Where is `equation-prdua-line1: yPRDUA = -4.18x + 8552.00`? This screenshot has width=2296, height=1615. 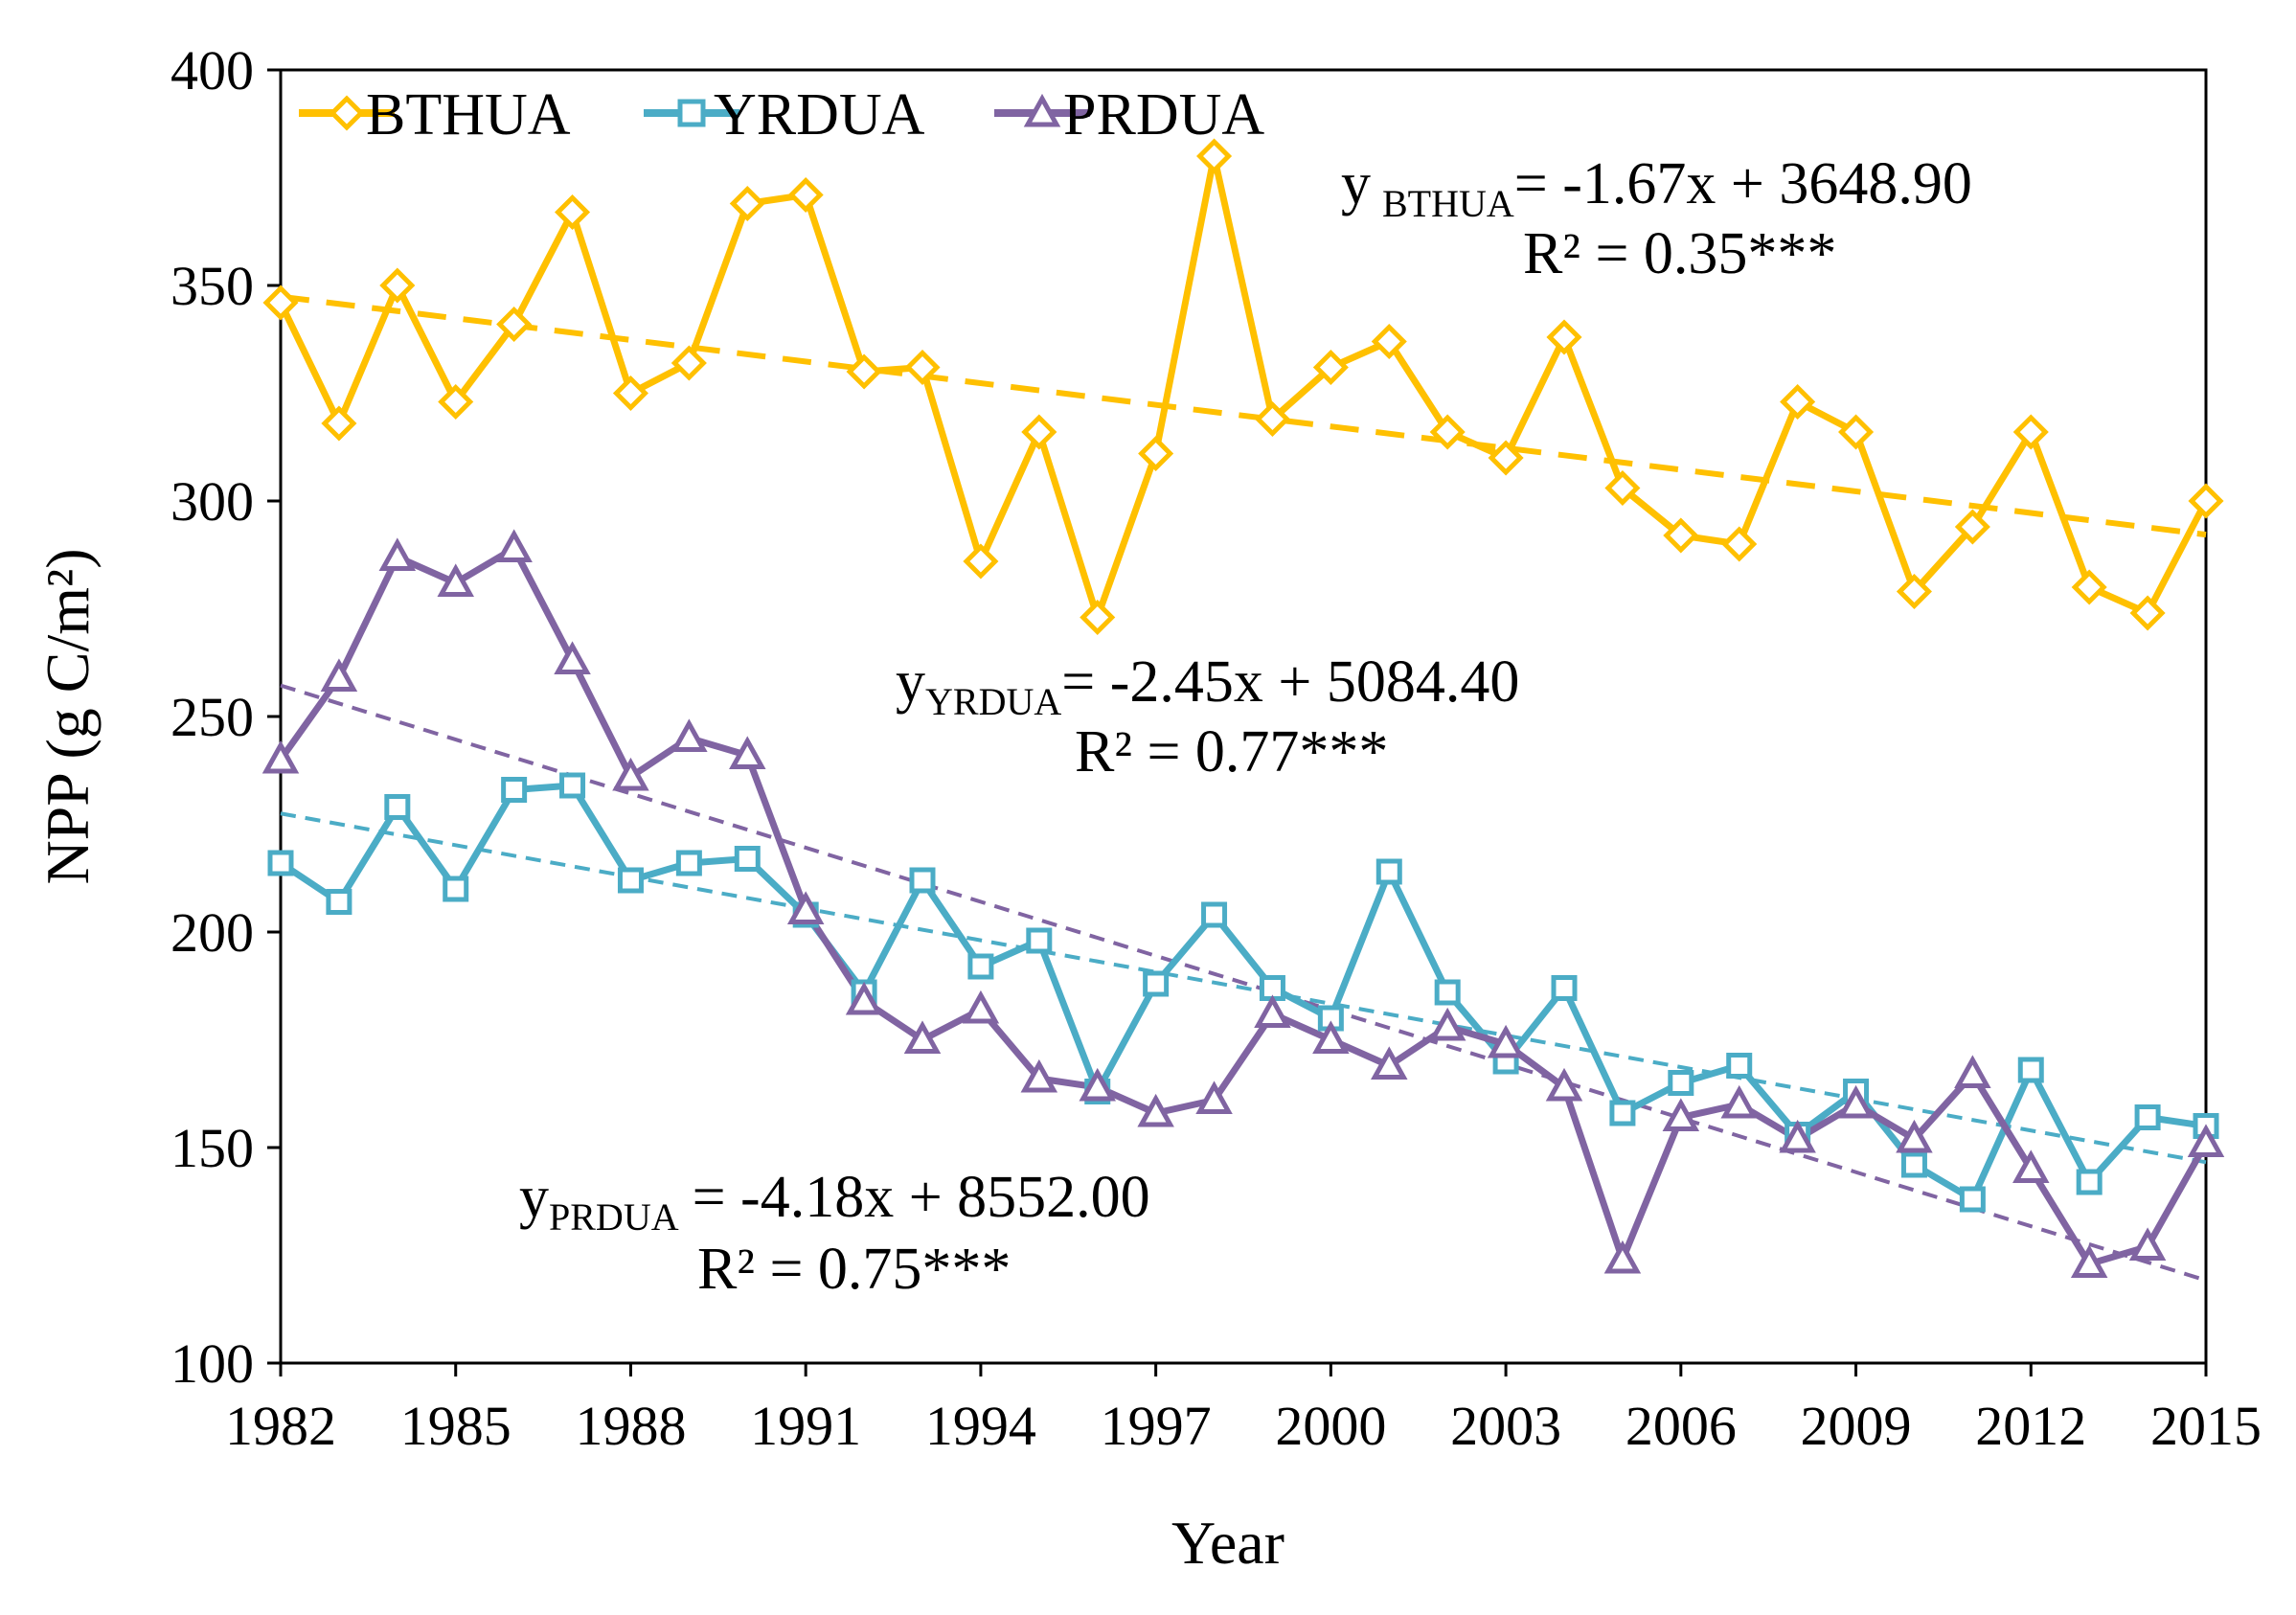
equation-prdua-line1: yPRDUA = -4.18x + 8552.00 is located at coordinates (834, 1202).